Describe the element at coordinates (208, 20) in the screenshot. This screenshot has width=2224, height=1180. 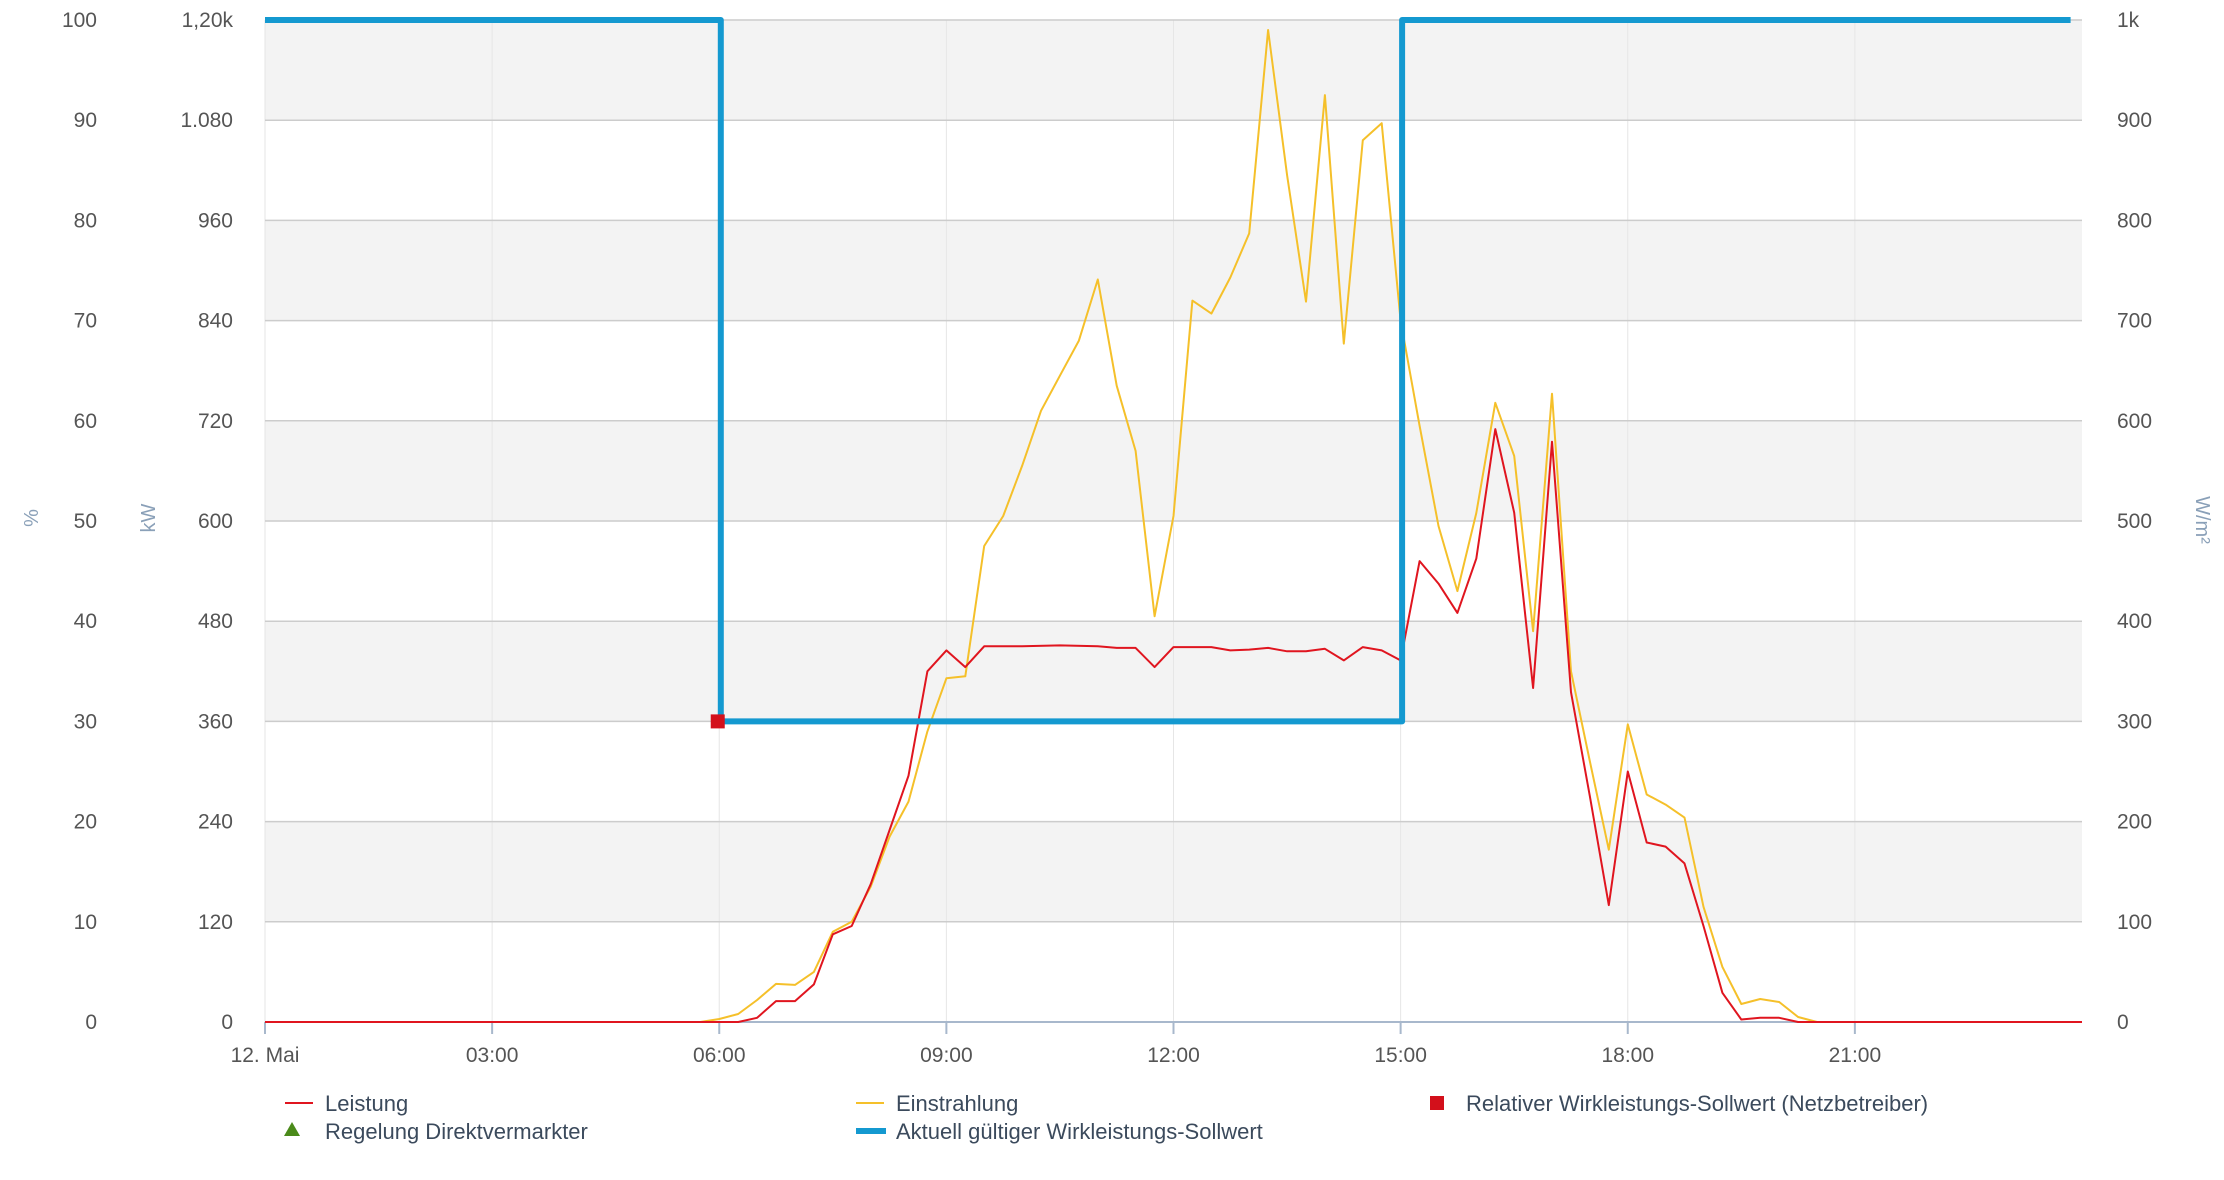
I see `kw-tick-label: 1,20k` at that location.